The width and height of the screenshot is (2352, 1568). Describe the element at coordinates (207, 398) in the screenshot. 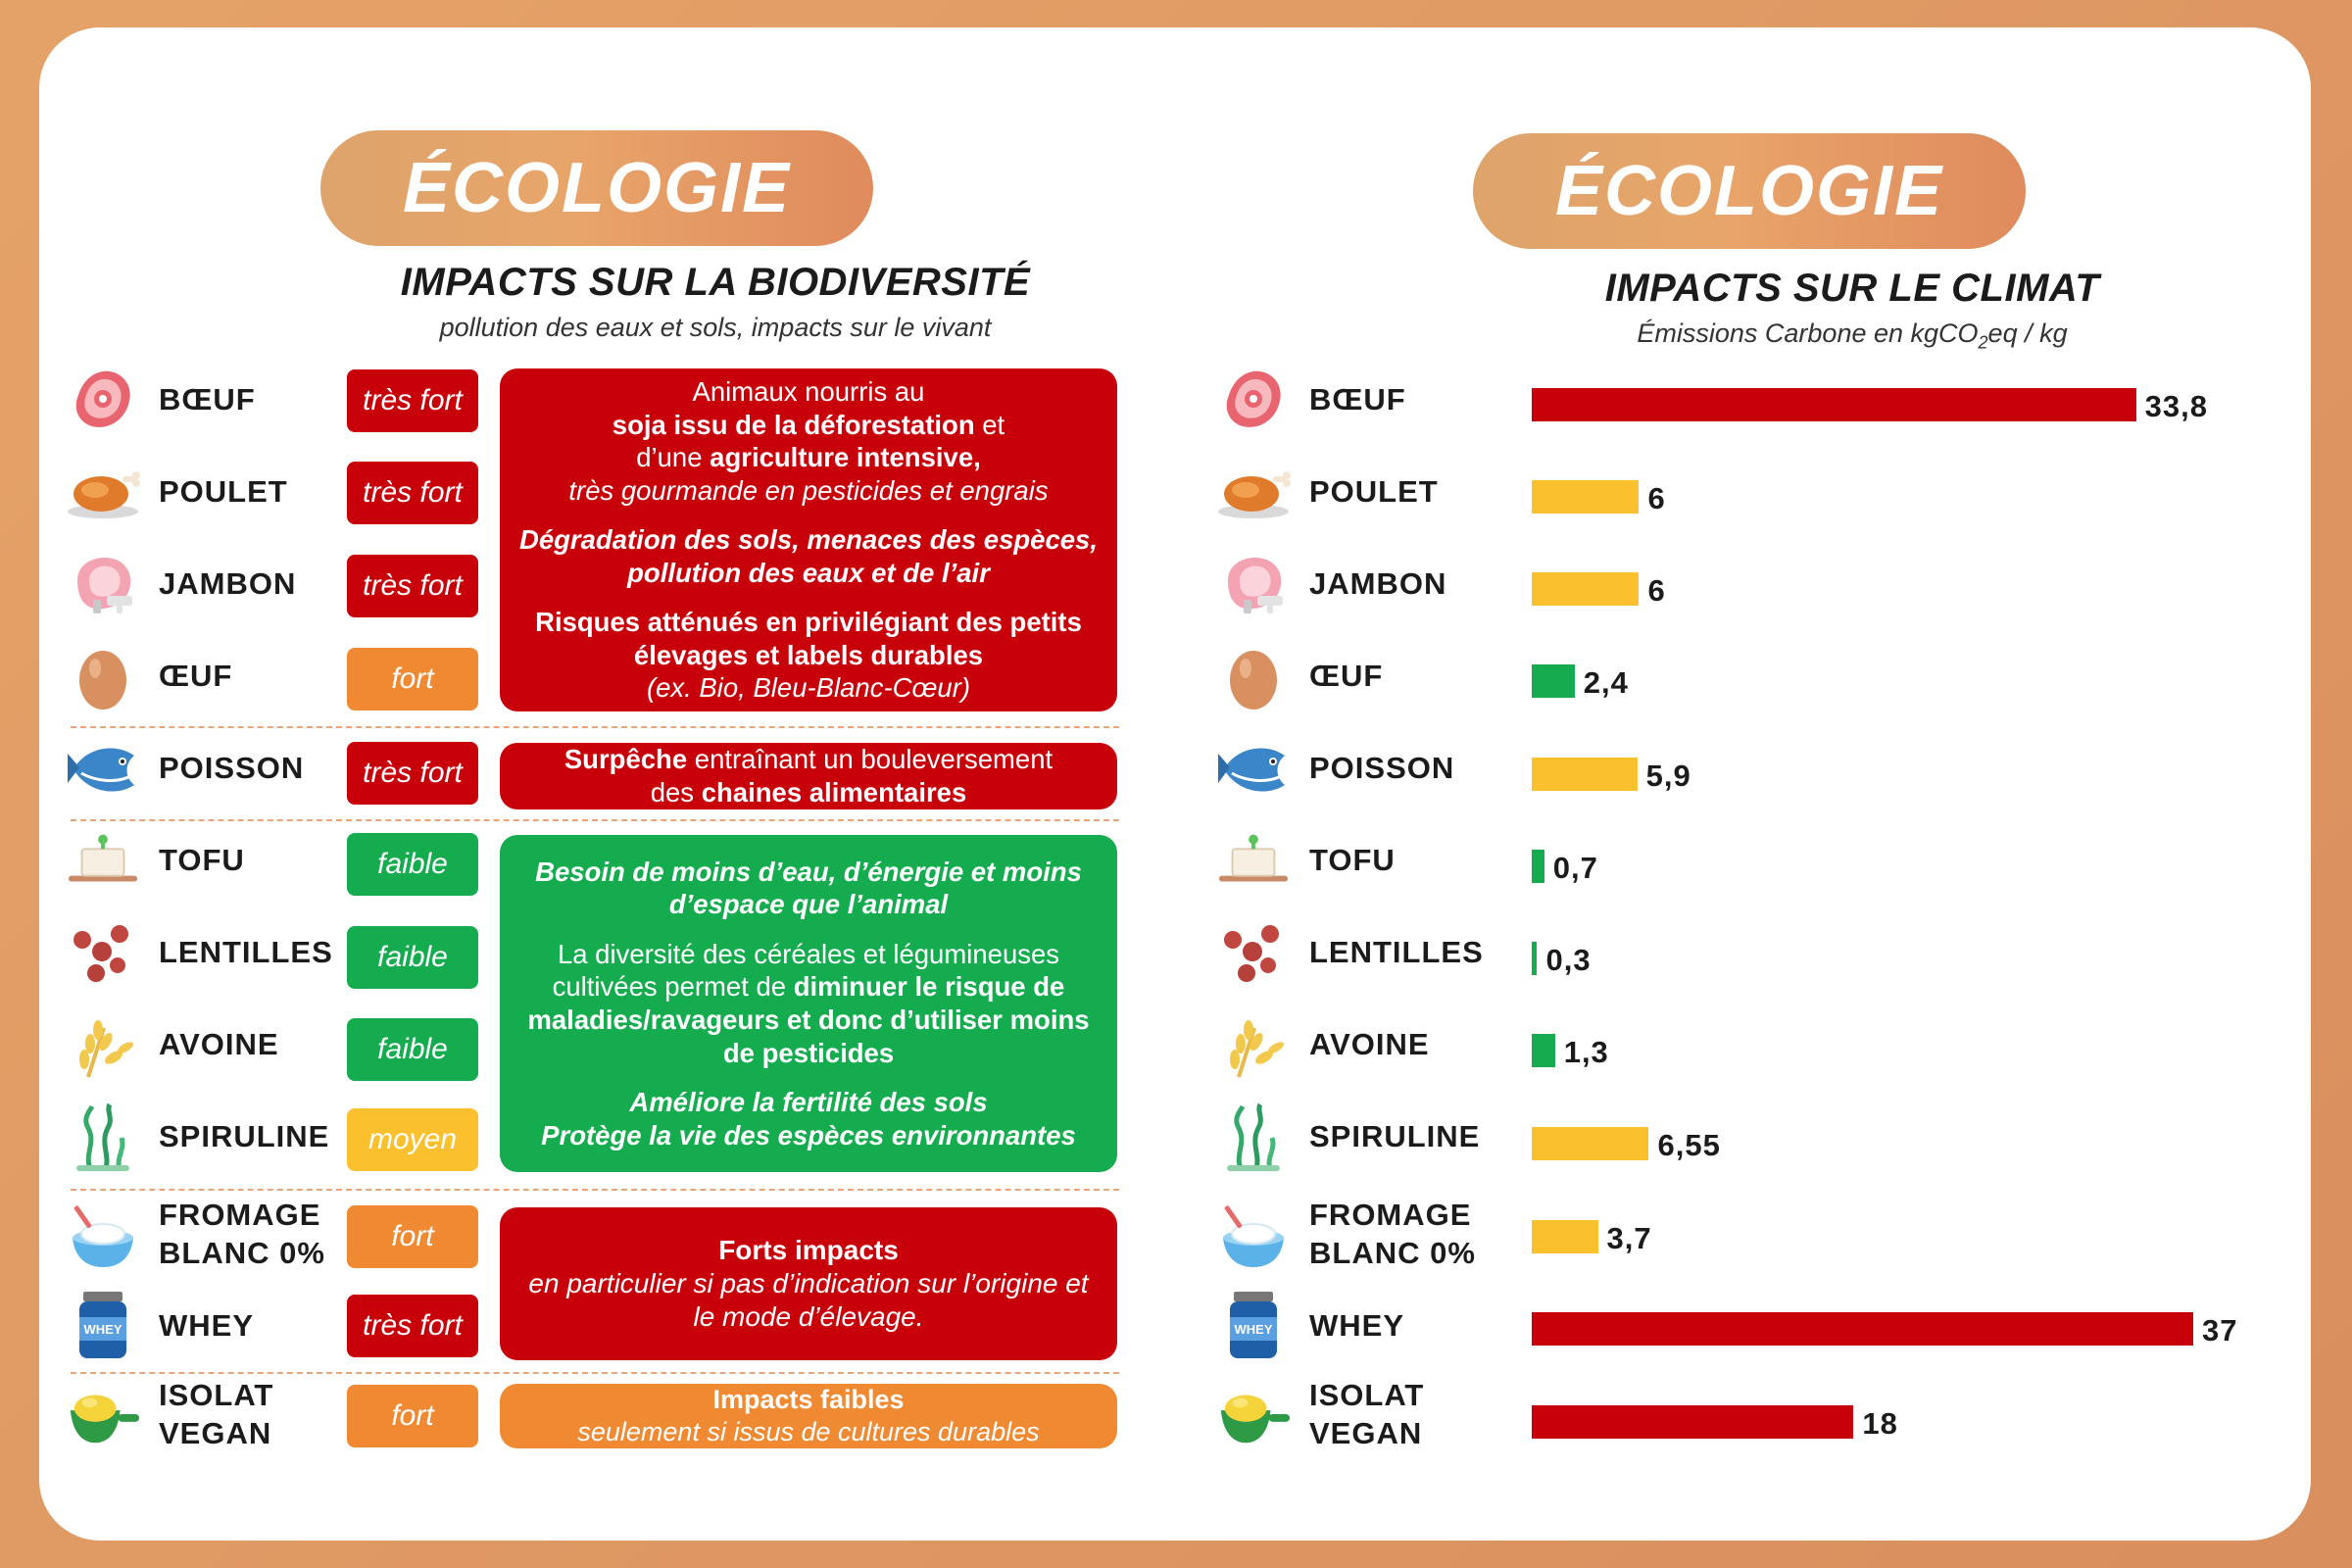

I see `bio-food-label: BŒUF` at that location.